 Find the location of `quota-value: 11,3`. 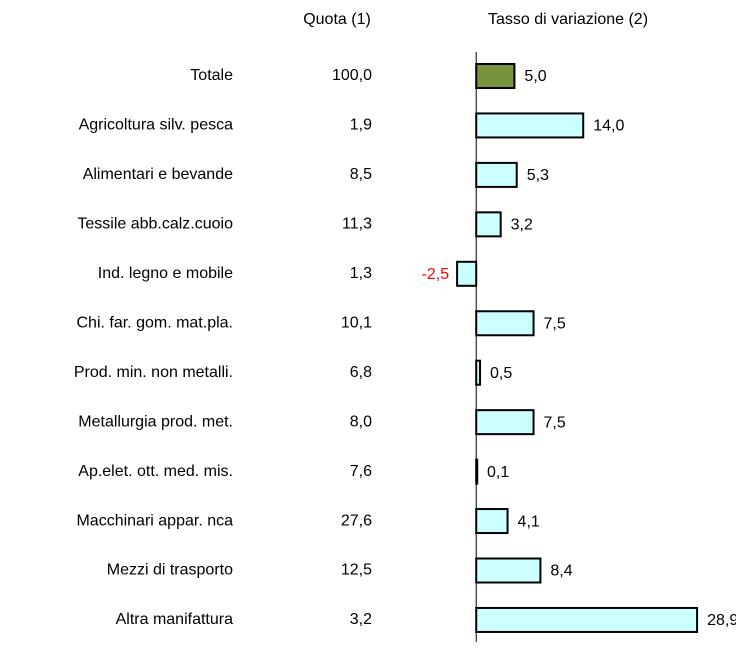

quota-value: 11,3 is located at coordinates (357, 224).